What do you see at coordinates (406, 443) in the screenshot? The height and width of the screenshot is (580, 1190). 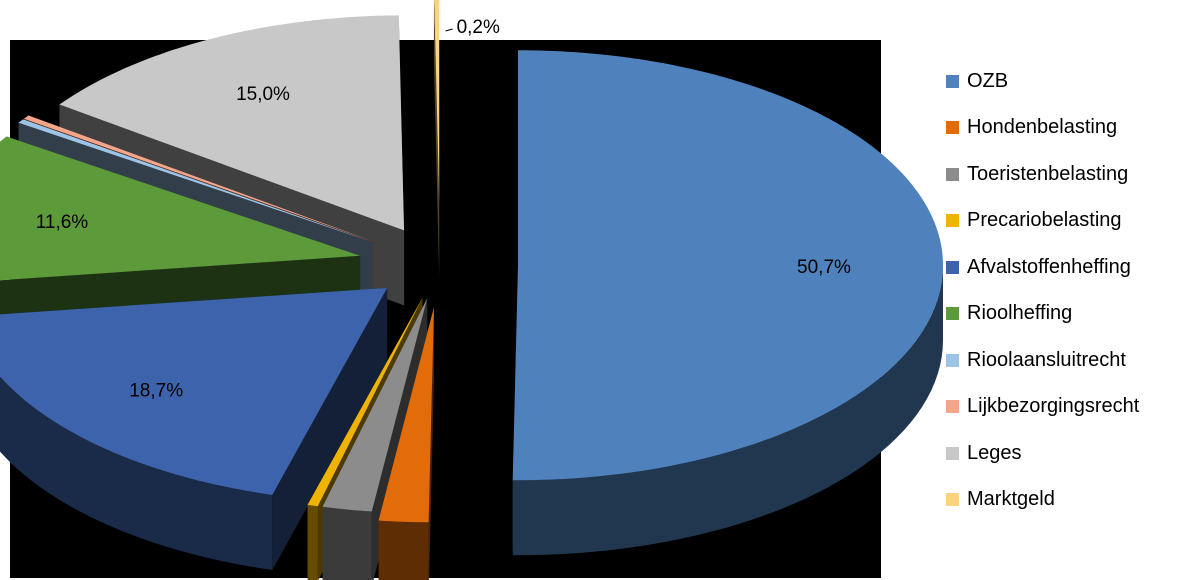 I see `pie-slice-hondenbelasting` at bounding box center [406, 443].